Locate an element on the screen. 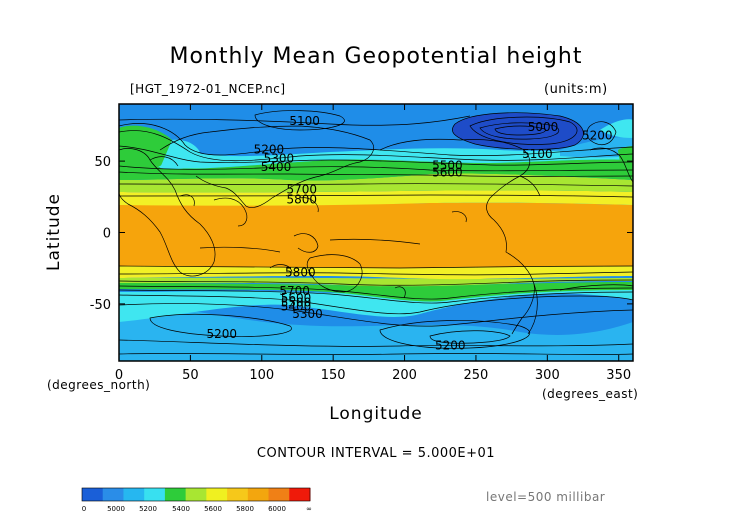 This screenshot has width=752, height=532. colorbar-tick-label: 0 is located at coordinates (84, 509).